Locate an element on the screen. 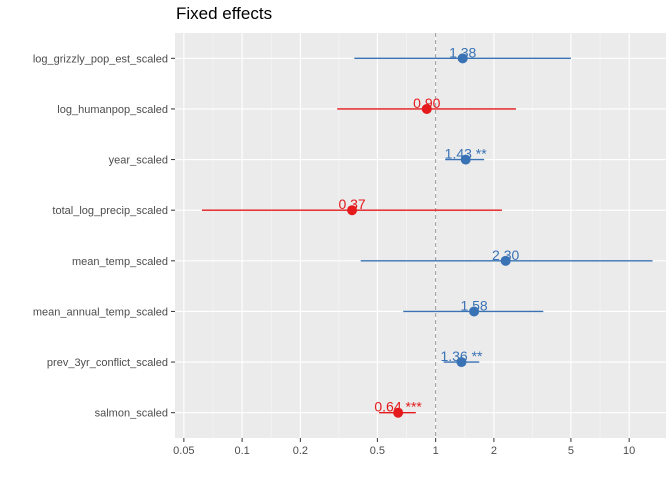 The image size is (672, 480). x-tick-label: 0.2 is located at coordinates (300, 451).